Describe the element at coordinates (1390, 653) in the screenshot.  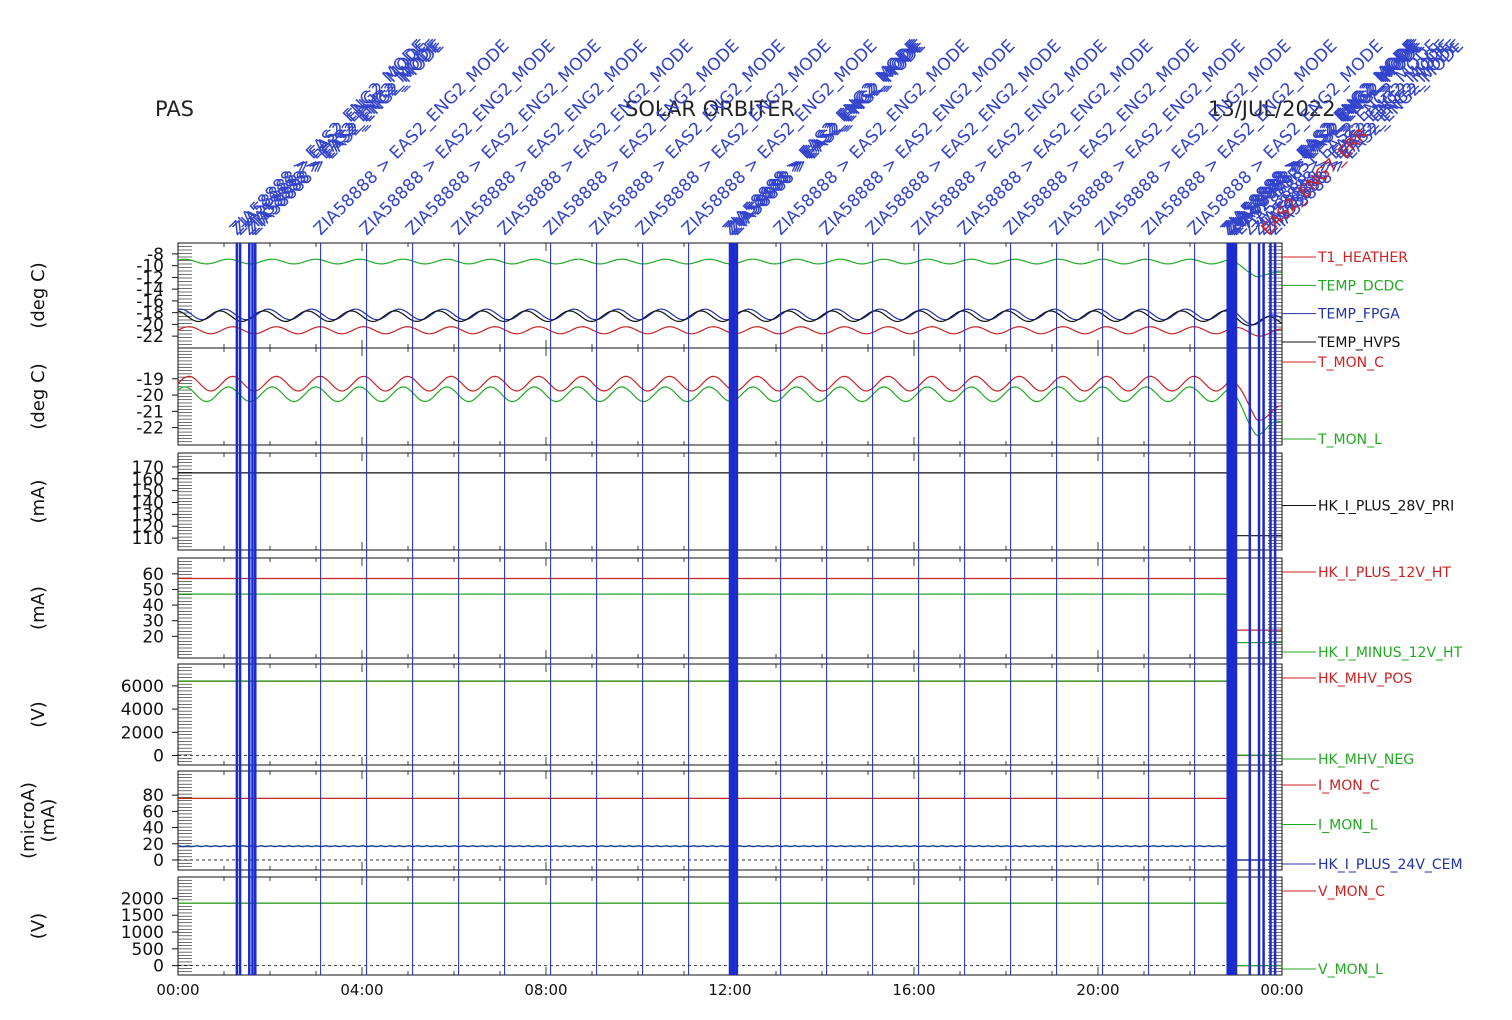
I see `series-label: HK_I_MINUS_12V_HT` at that location.